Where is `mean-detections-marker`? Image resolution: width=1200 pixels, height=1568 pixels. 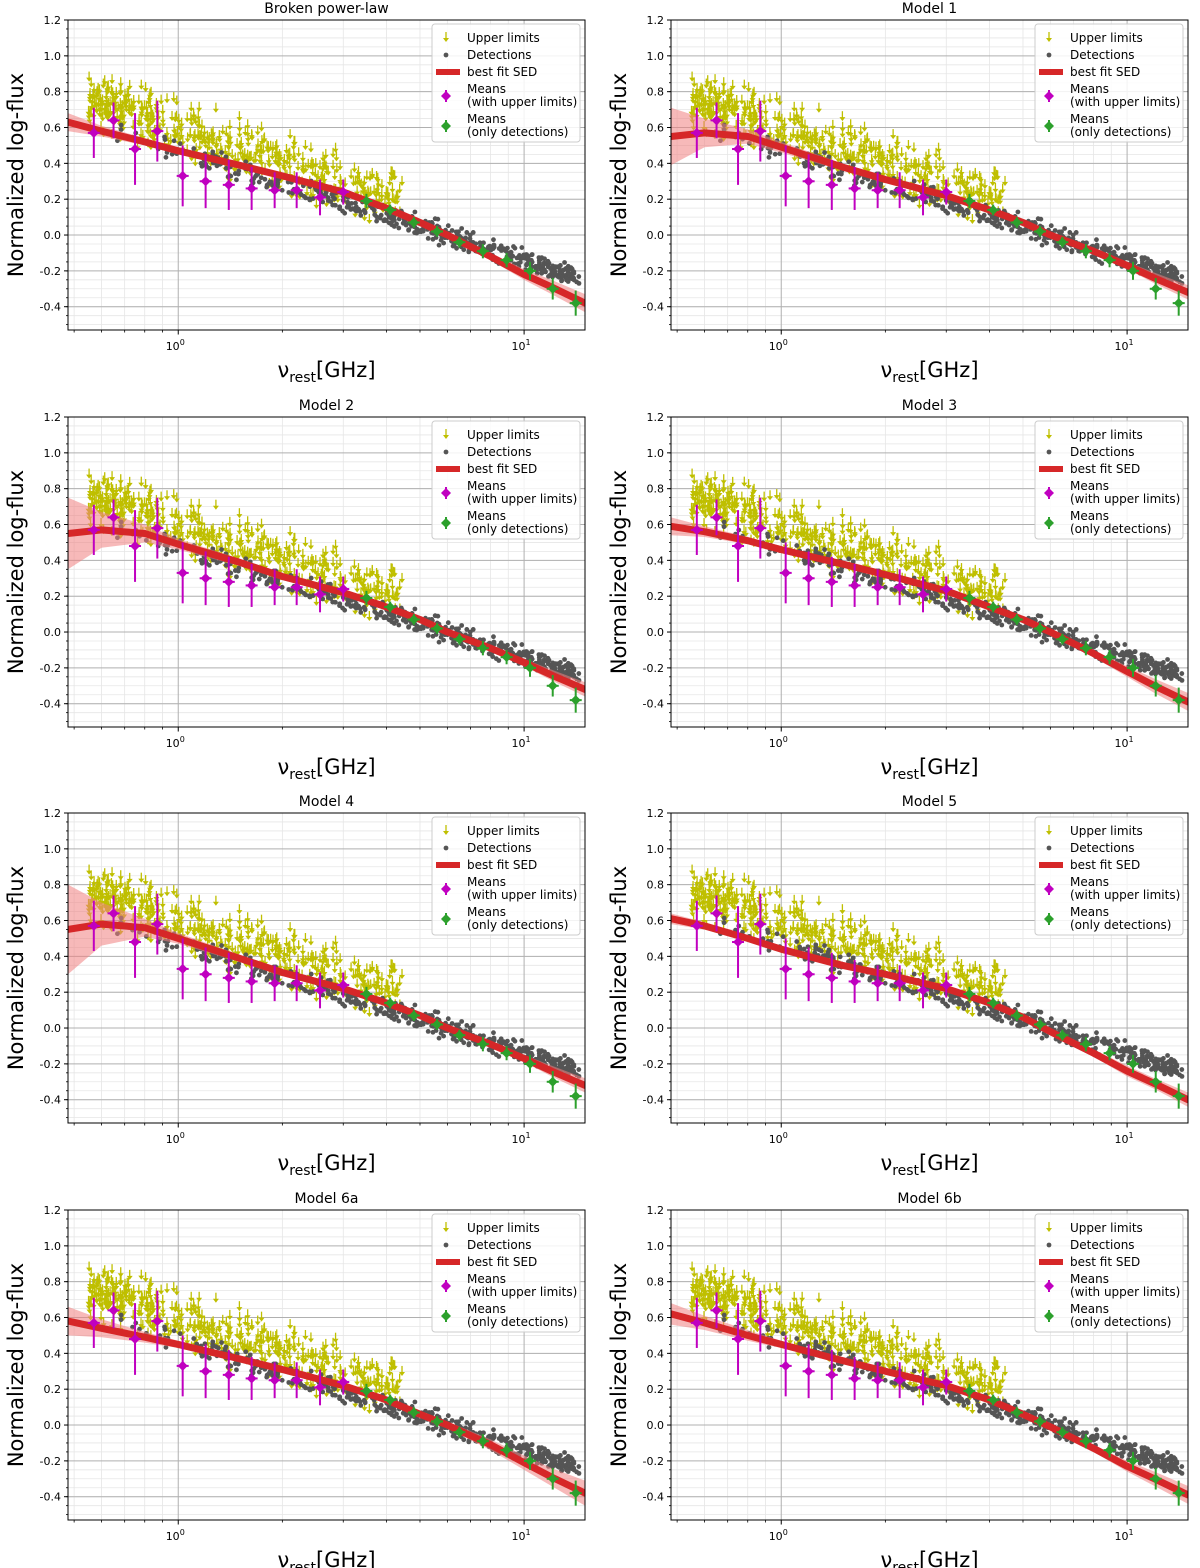 mean-detections-marker is located at coordinates (390, 210).